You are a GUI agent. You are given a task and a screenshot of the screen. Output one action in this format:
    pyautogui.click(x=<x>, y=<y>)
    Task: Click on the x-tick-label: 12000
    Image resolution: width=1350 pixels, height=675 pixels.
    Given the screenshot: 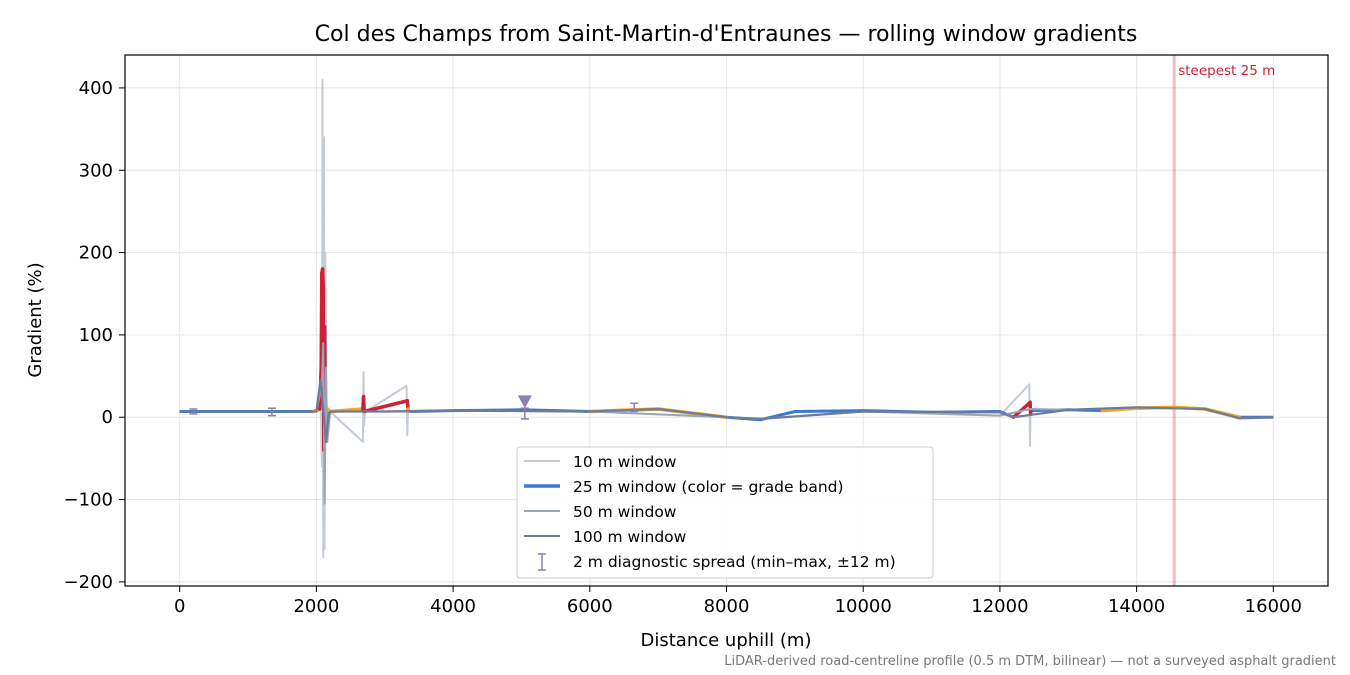 What is the action you would take?
    pyautogui.click(x=999, y=606)
    